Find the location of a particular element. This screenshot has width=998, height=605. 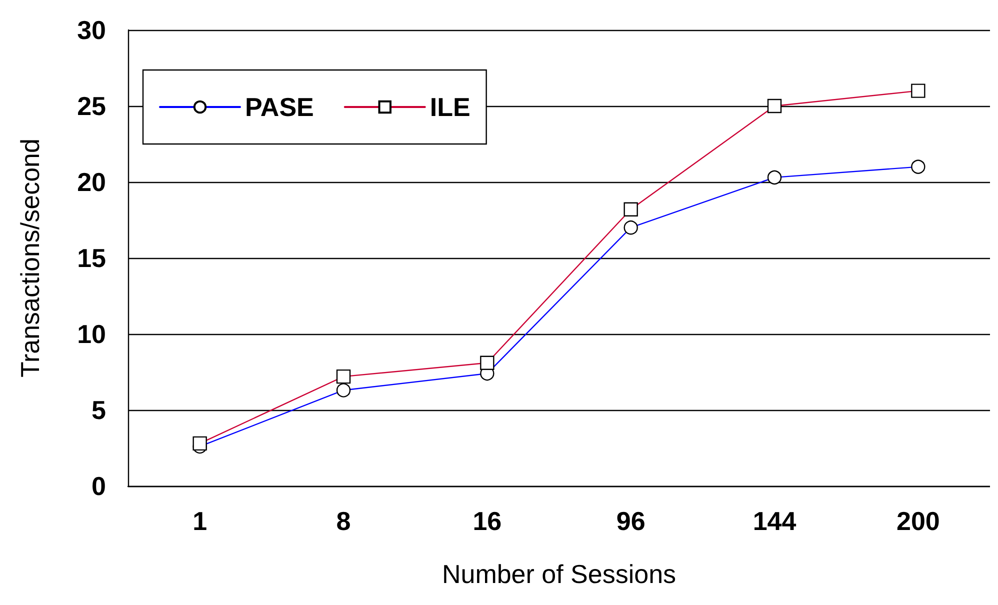

y-tick-label: 15 is located at coordinates (91, 258).